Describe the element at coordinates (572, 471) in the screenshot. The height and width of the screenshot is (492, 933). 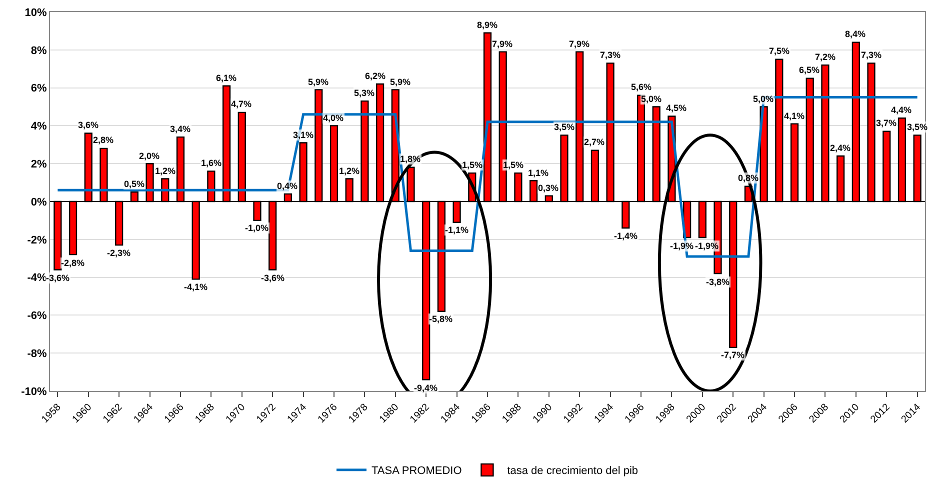
I see `legend-label: tasa de crecimiento del pib` at that location.